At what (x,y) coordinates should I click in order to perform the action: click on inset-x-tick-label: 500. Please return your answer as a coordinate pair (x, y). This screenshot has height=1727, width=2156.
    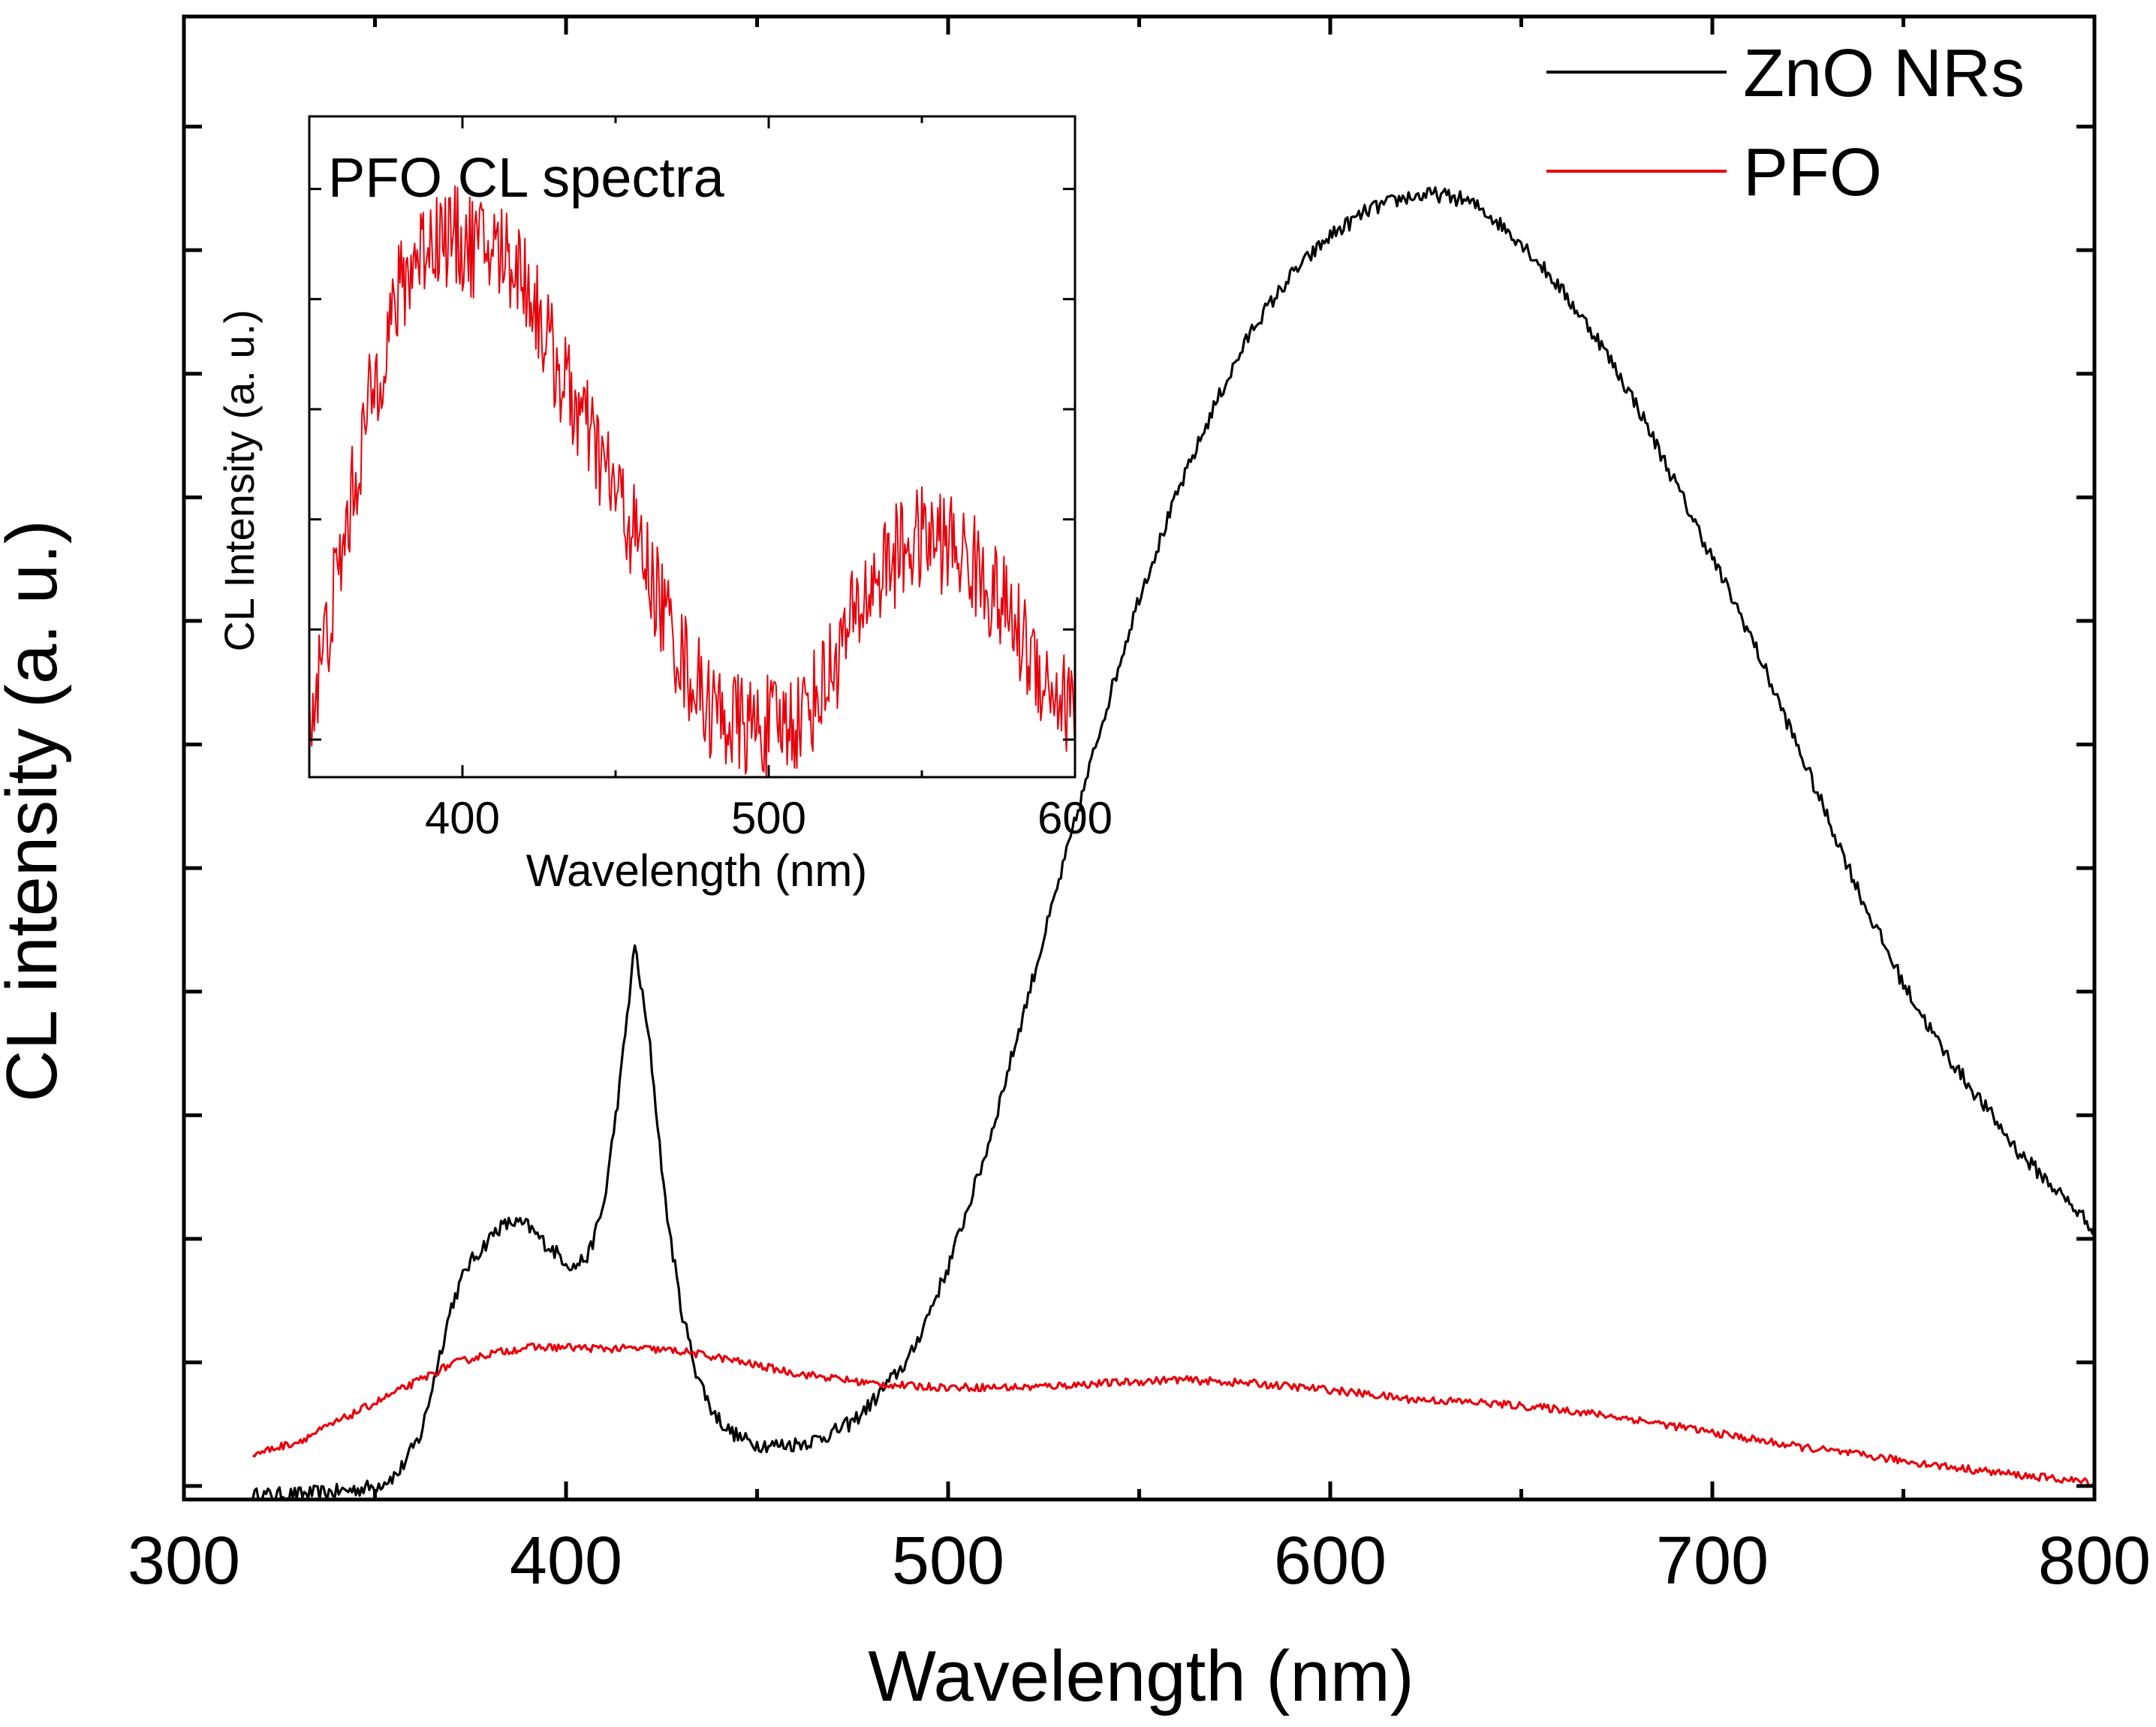
    Looking at the image, I should click on (768, 818).